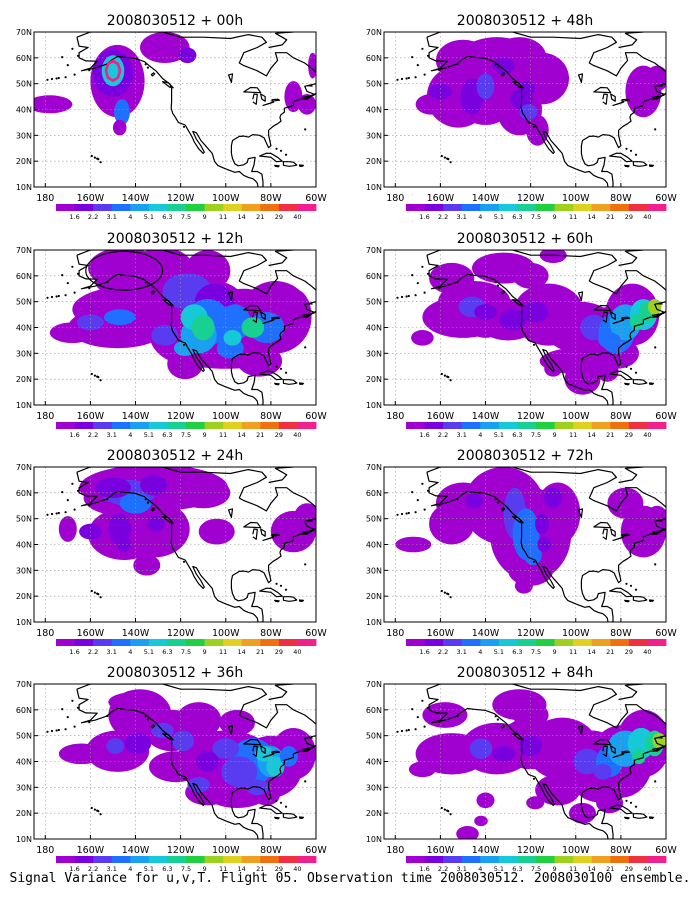 Image resolution: width=700 pixels, height=900 pixels. What do you see at coordinates (186, 869) in the screenshot?
I see `colorbar-label: 7.5` at bounding box center [186, 869].